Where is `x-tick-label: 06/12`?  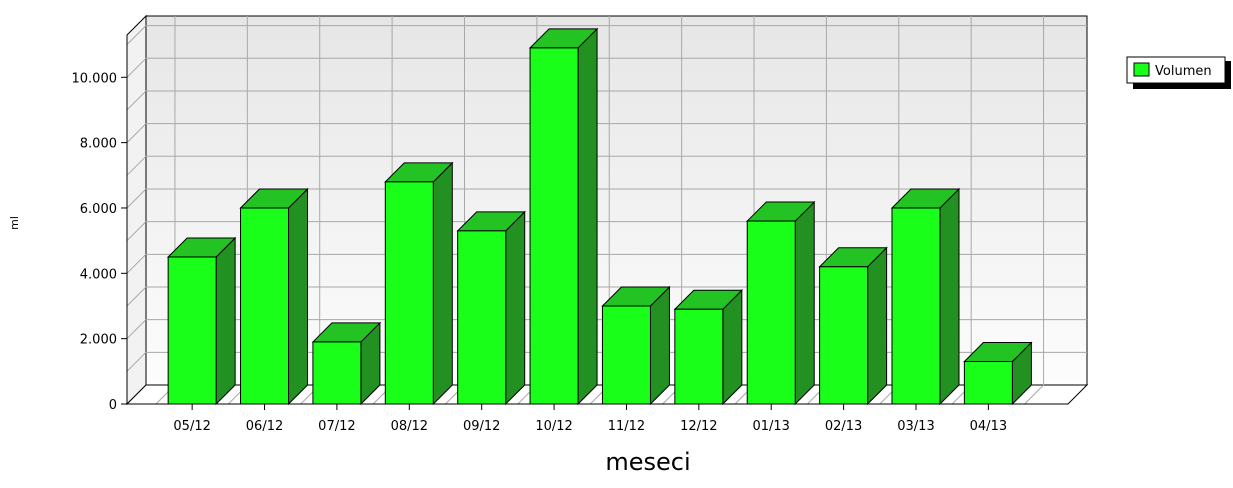
x-tick-label: 06/12 is located at coordinates (264, 426).